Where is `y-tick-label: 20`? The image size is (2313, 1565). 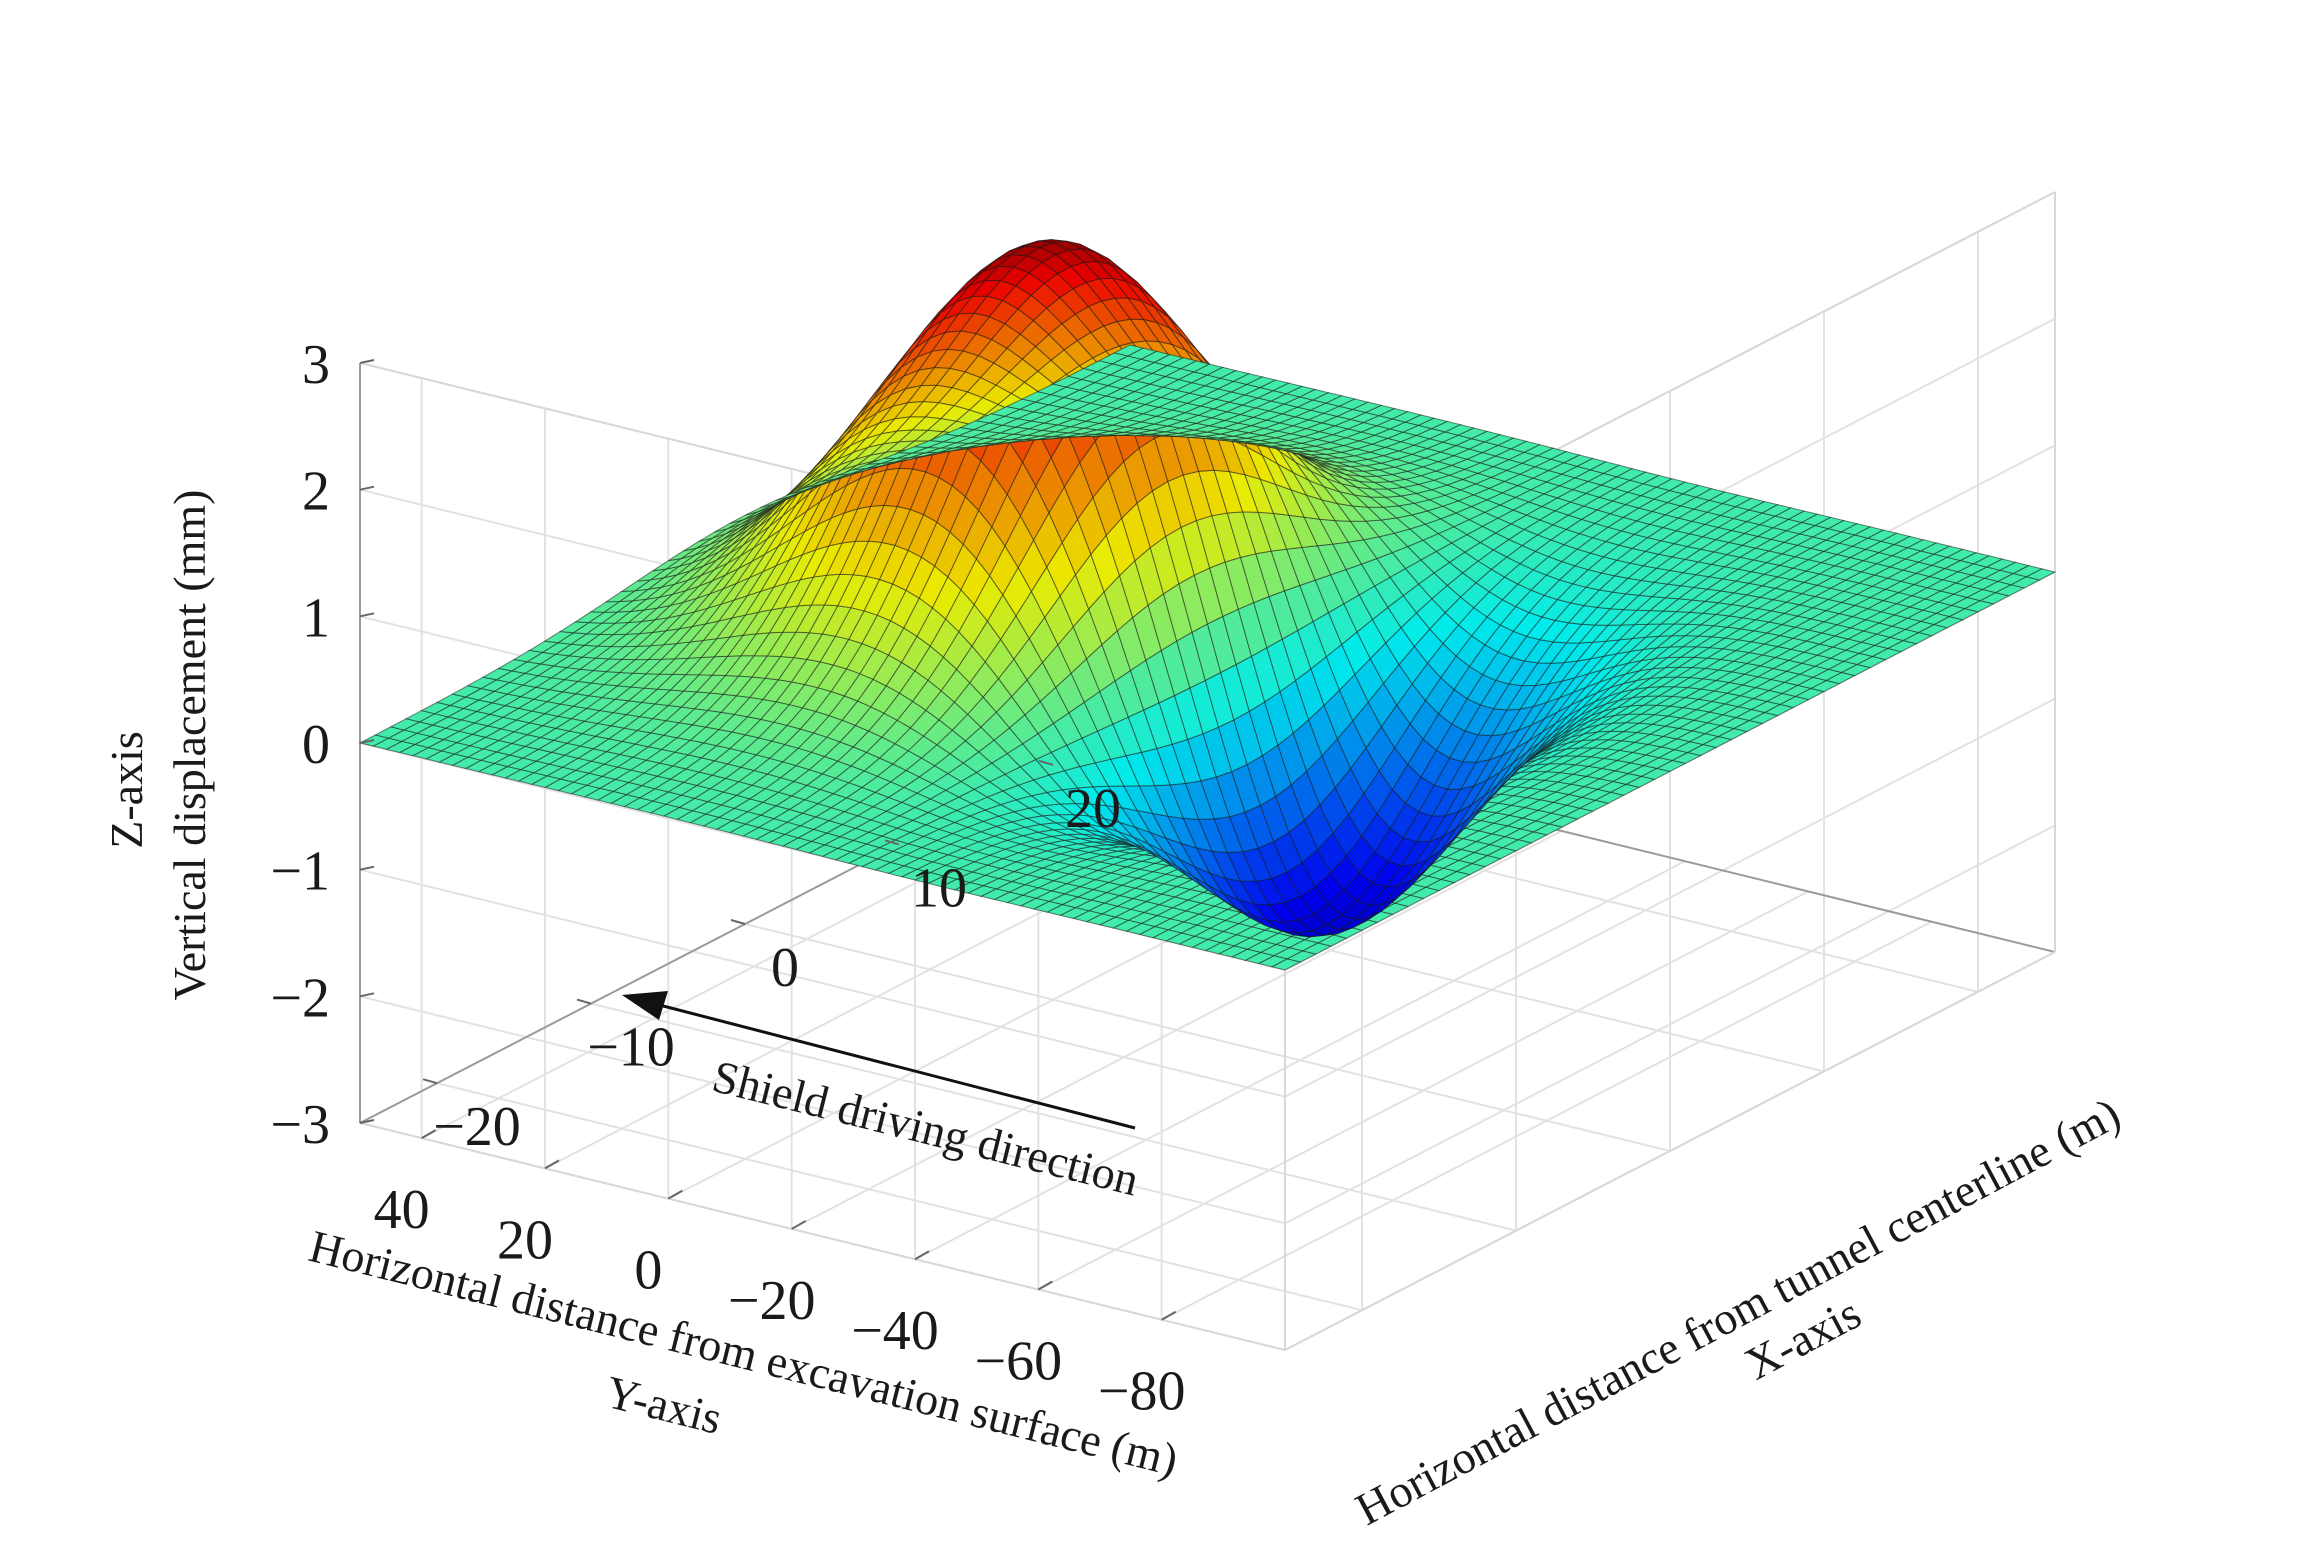 y-tick-label: 20 is located at coordinates (525, 1240).